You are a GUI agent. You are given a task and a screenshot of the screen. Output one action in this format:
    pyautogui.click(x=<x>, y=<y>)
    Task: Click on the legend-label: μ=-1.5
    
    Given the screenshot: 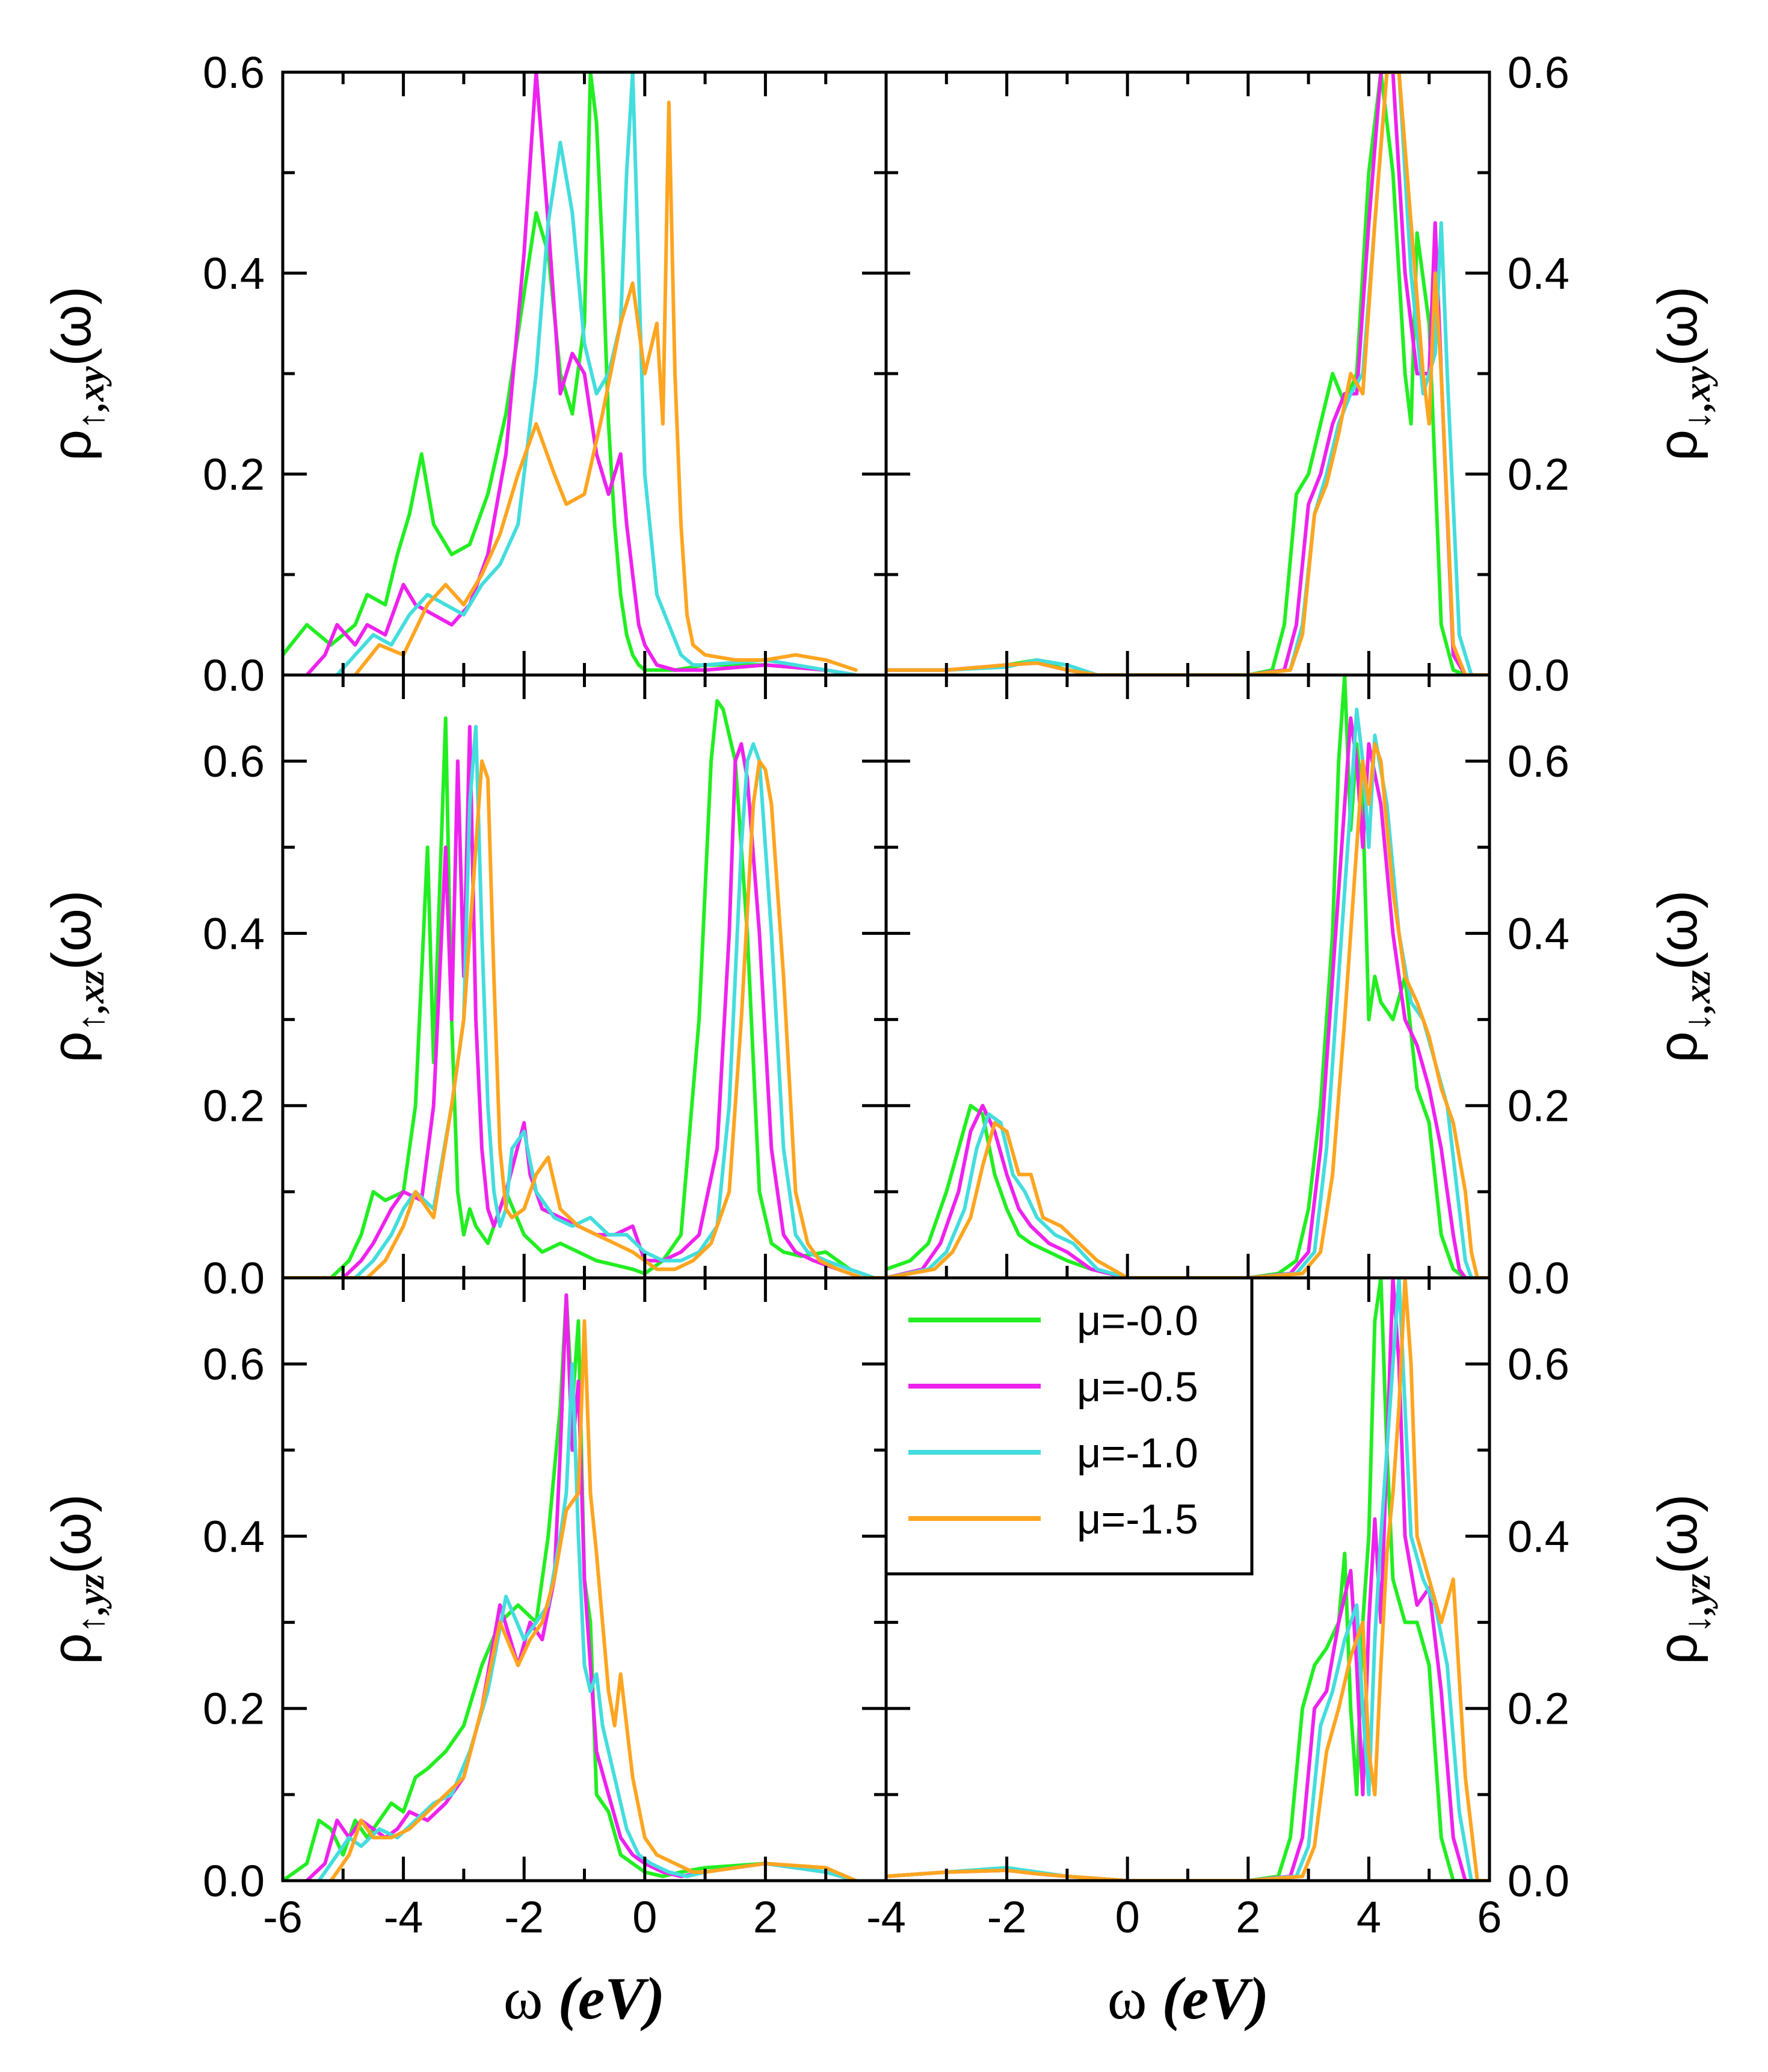 What is the action you would take?
    pyautogui.click(x=1138, y=1520)
    